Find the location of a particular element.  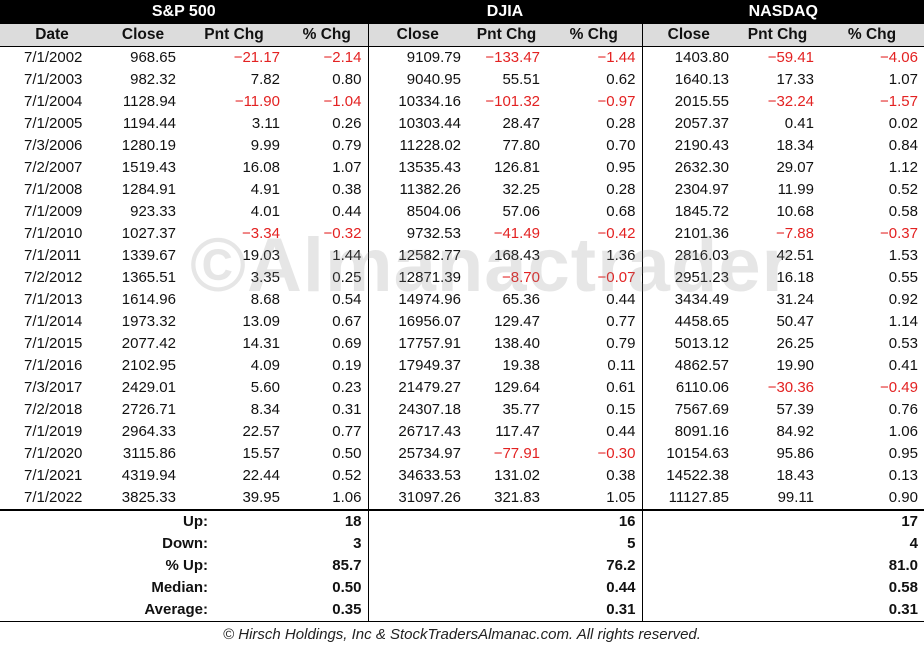

djia-pnt-chg-cell: 129.47 is located at coordinates (506, 322).